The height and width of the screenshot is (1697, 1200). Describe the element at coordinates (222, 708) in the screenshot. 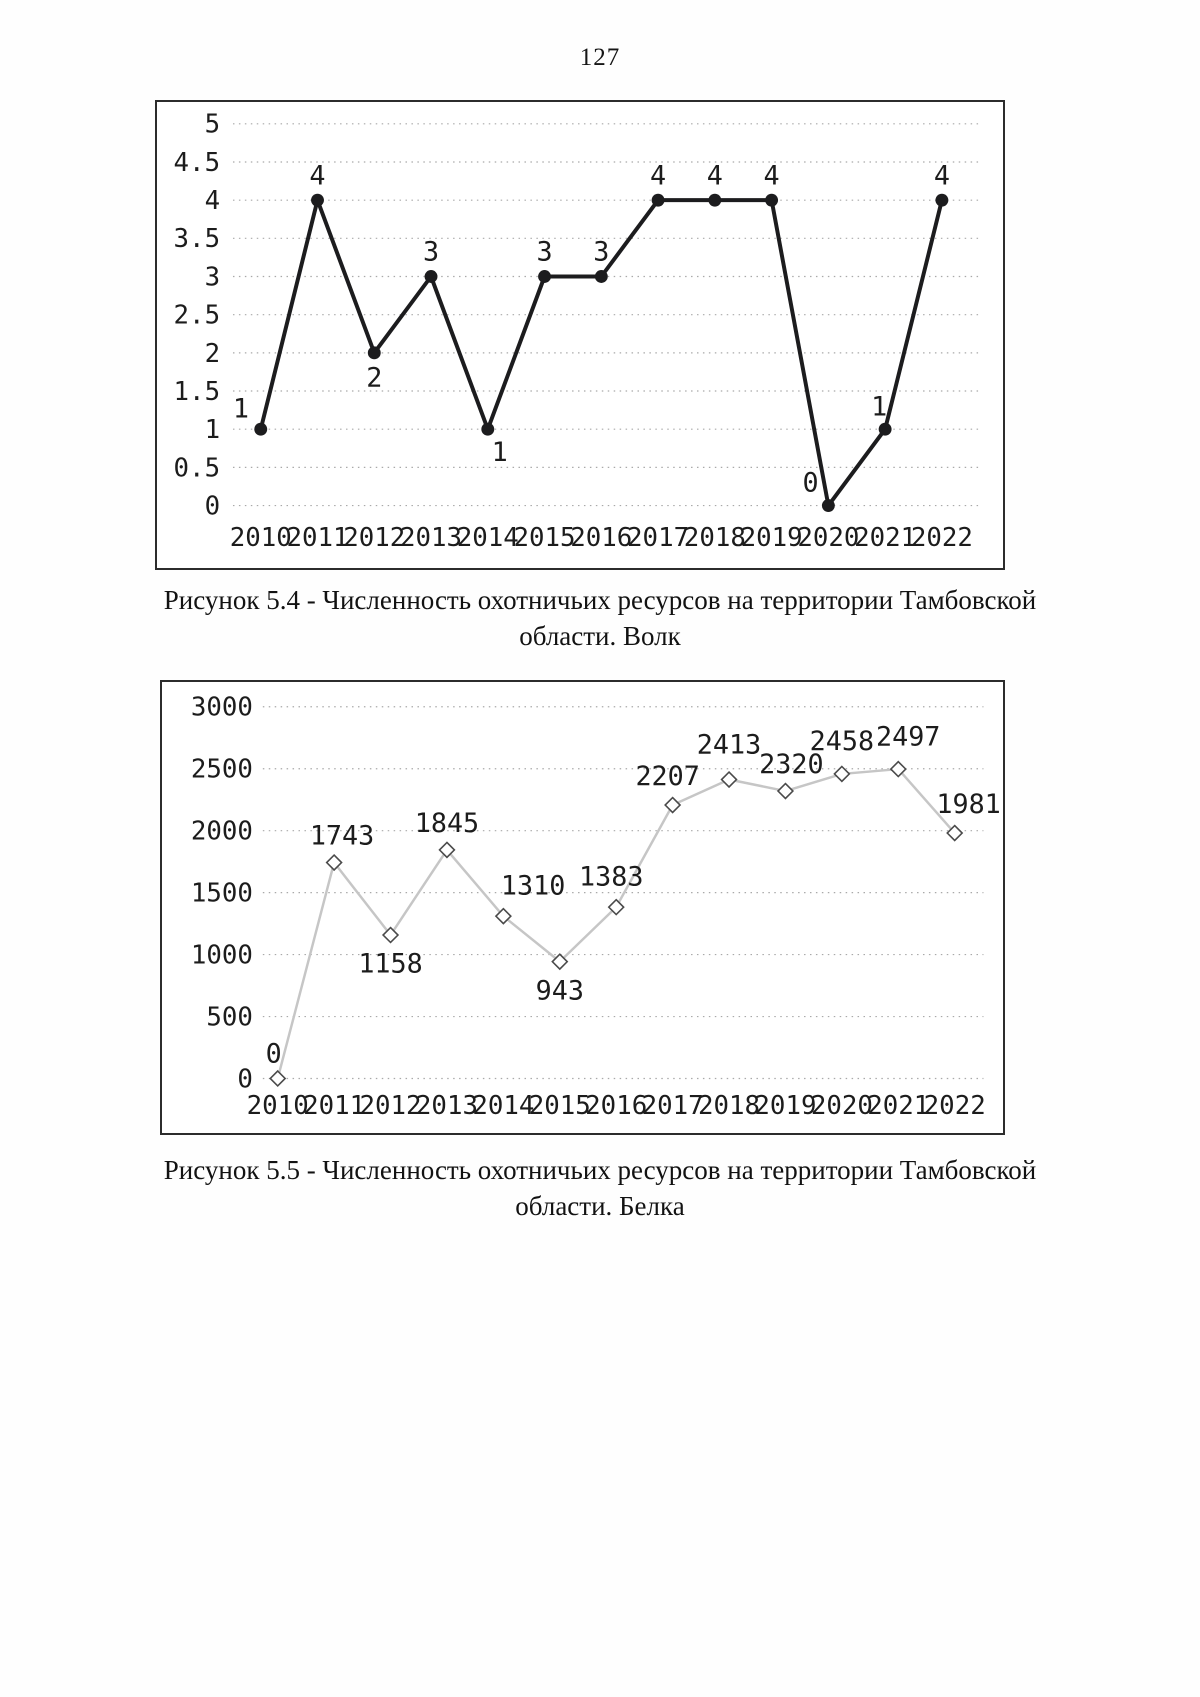

I see `y-tick-label: 3000` at that location.